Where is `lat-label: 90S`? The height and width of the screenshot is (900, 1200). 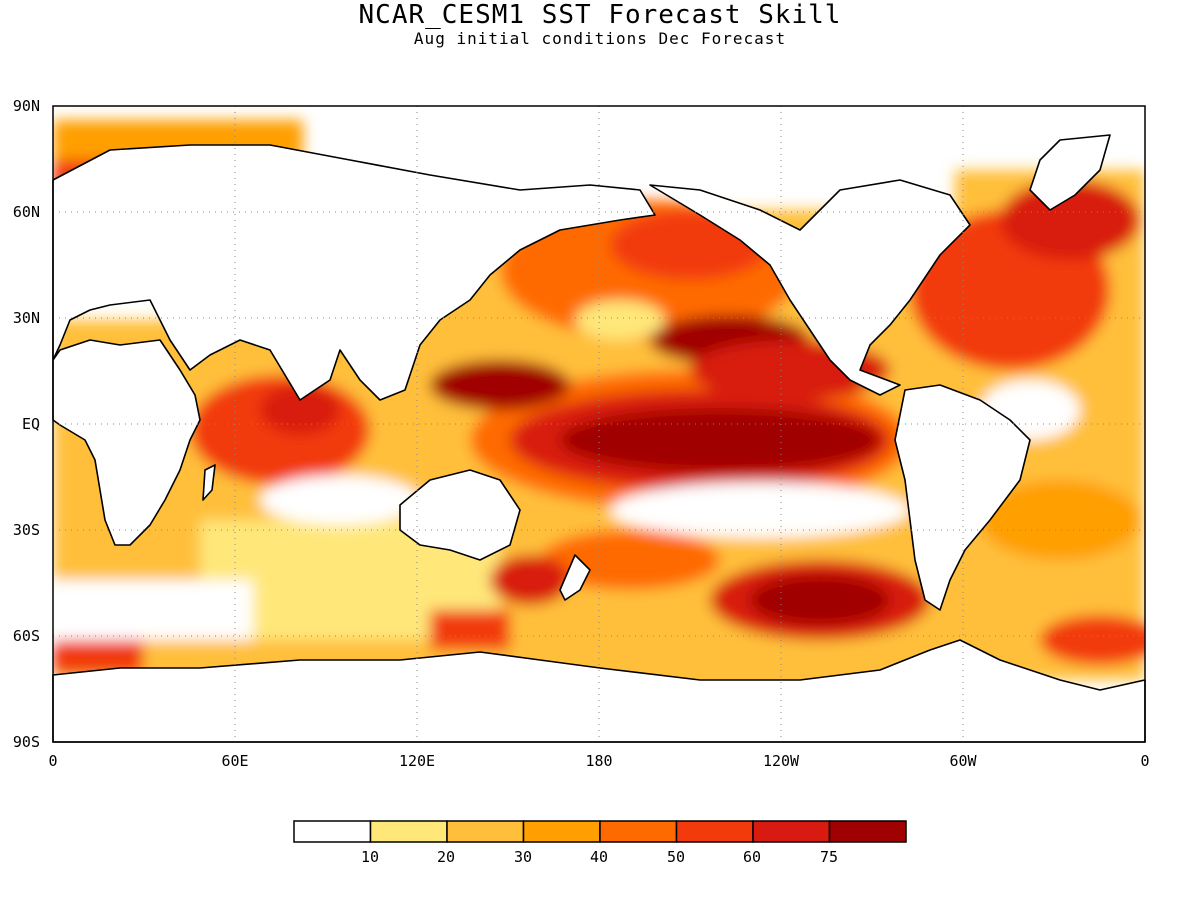 lat-label: 90S is located at coordinates (26, 742).